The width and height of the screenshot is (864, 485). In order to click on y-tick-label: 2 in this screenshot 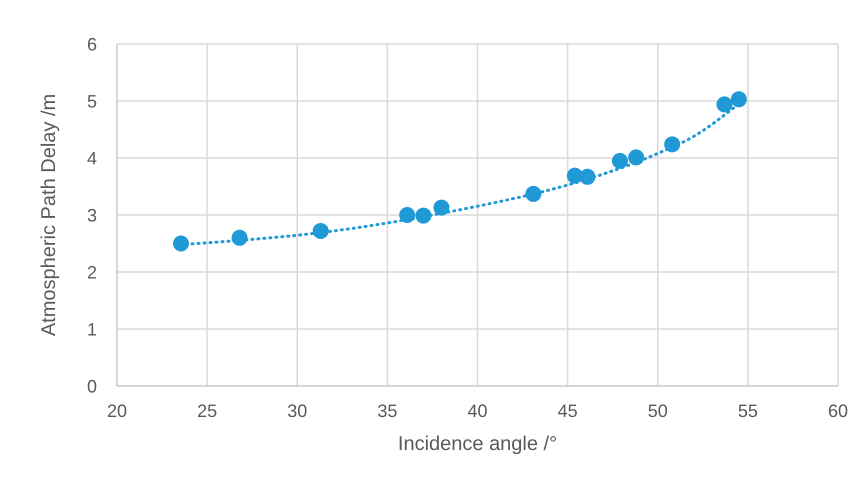, I will do `click(91, 272)`.